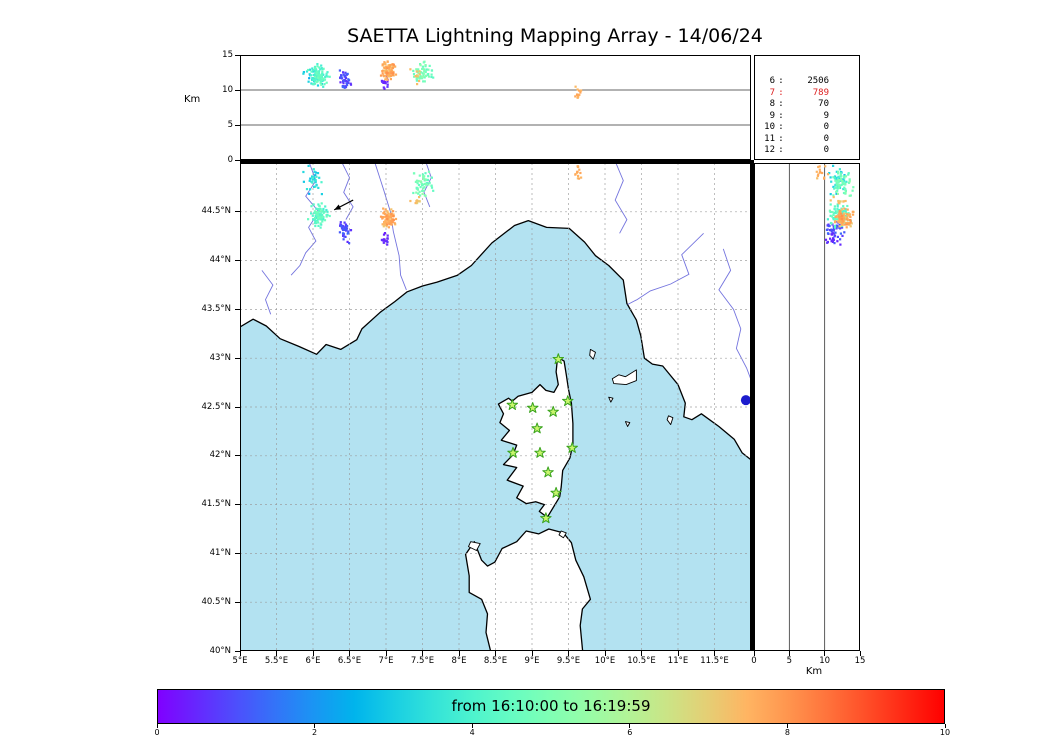  I want to click on alt-tick-label-top: 15, so click(227, 54).